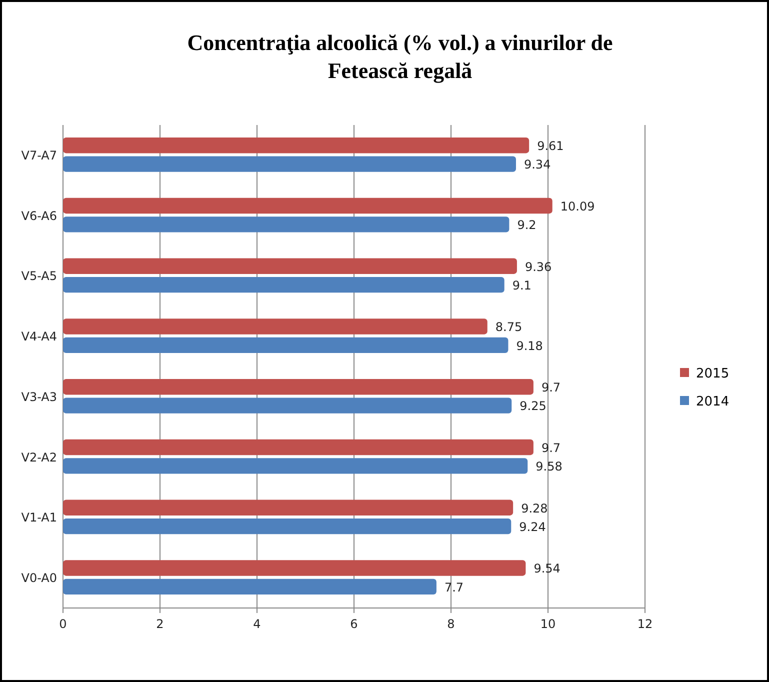 This screenshot has width=769, height=682. I want to click on data-label: 9.2, so click(526, 225).